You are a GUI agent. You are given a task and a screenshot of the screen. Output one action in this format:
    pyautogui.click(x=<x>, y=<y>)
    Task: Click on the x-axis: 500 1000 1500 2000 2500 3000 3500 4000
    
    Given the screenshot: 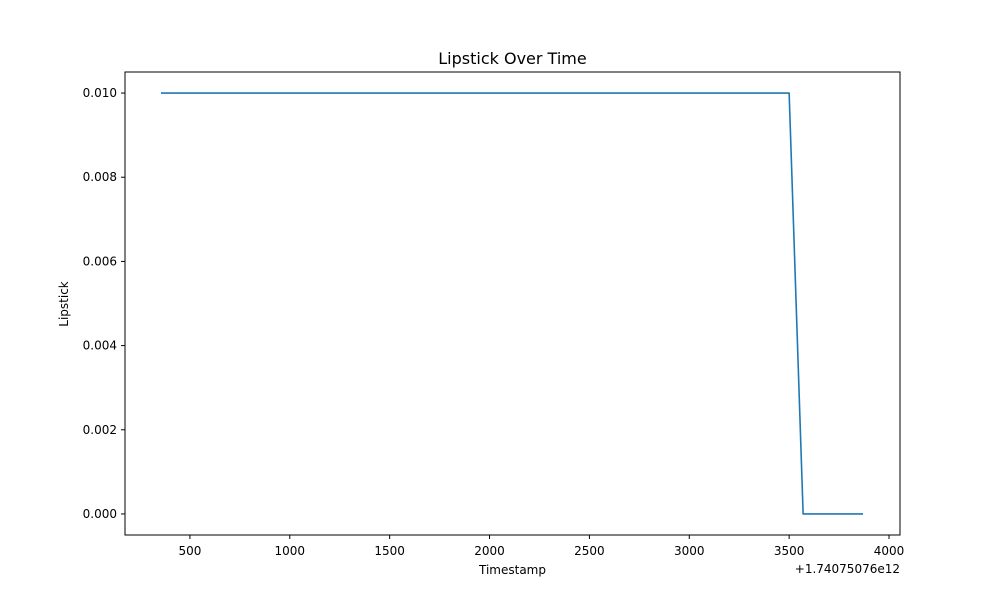 What is the action you would take?
    pyautogui.click(x=541, y=546)
    